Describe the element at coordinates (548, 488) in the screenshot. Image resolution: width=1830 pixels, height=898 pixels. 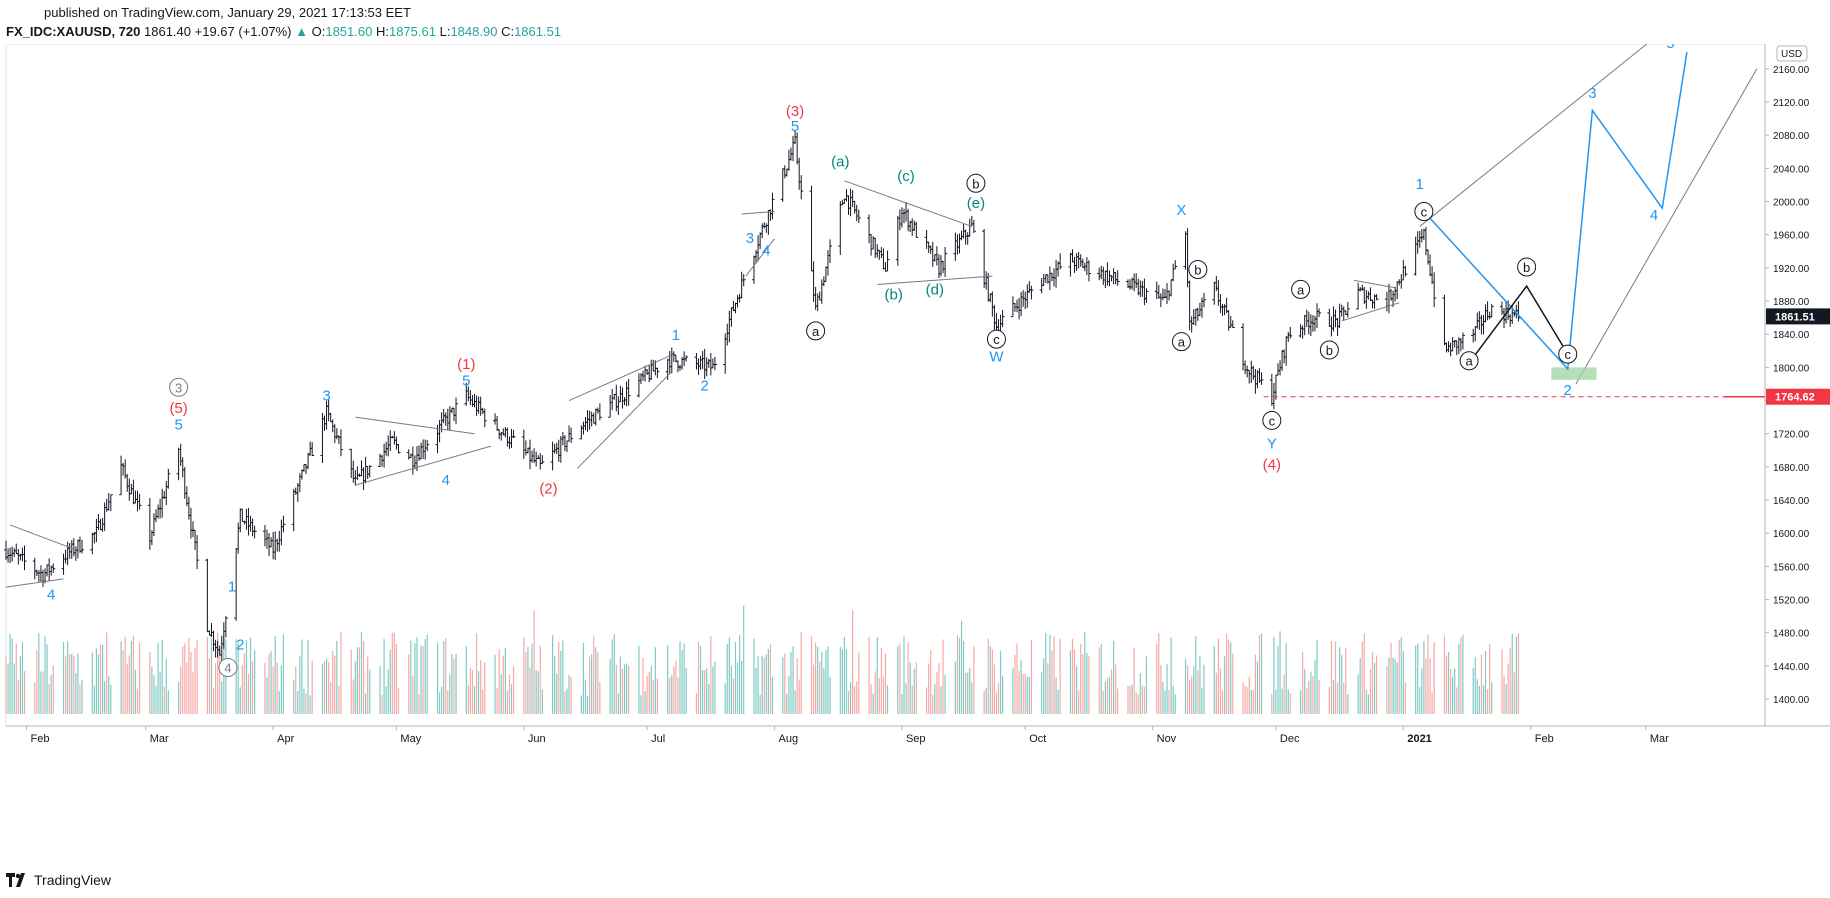
I see `wave-label: (2)` at that location.